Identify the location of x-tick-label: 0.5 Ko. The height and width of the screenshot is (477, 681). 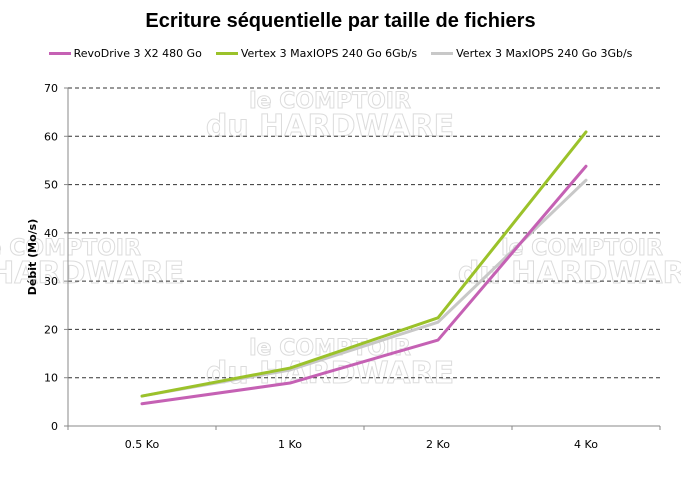
(142, 444).